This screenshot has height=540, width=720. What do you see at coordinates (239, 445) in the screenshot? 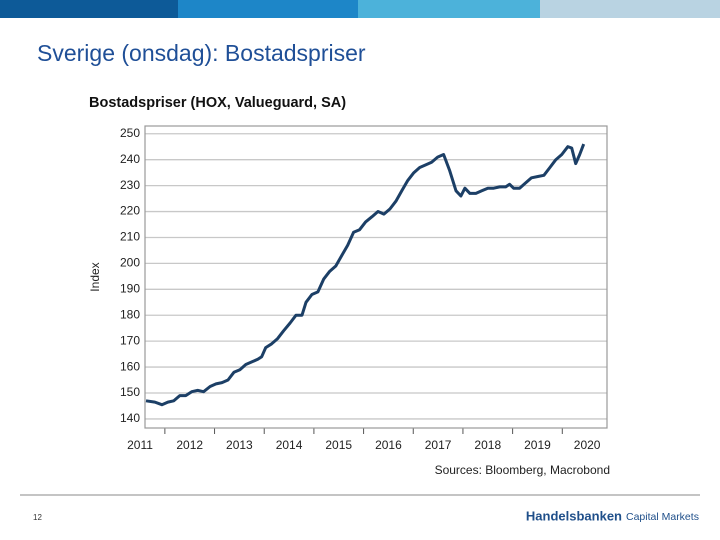
I see `x-tick-label: 2013` at bounding box center [239, 445].